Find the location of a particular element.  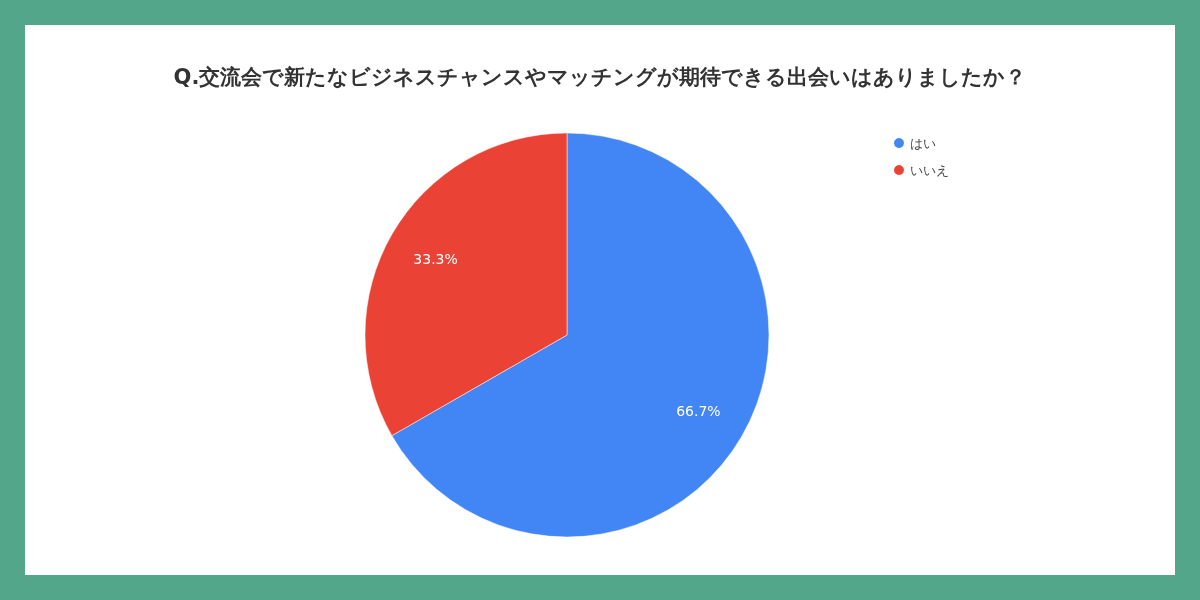

legend-label: いいえ is located at coordinates (929, 170).